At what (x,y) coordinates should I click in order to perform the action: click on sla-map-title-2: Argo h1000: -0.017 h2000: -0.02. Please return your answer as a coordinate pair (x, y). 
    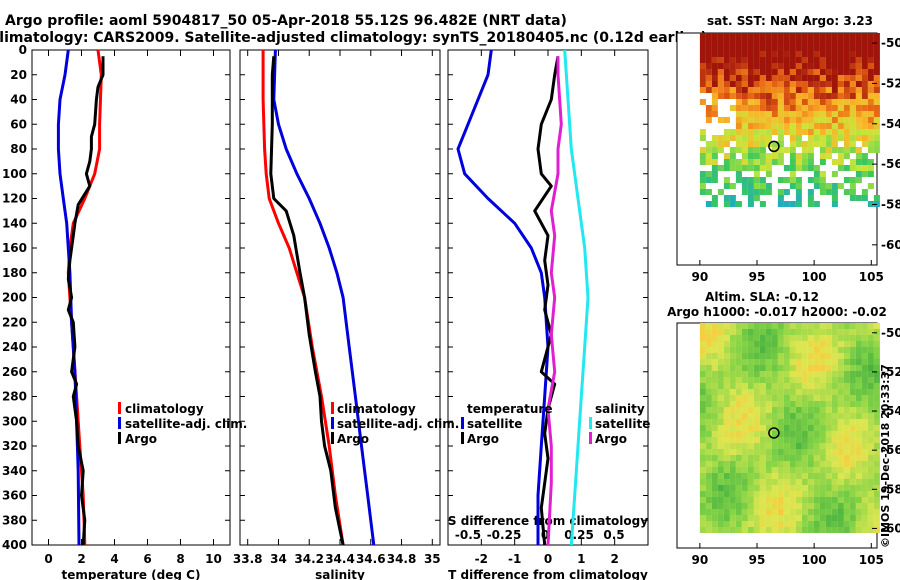
    Looking at the image, I should click on (777, 312).